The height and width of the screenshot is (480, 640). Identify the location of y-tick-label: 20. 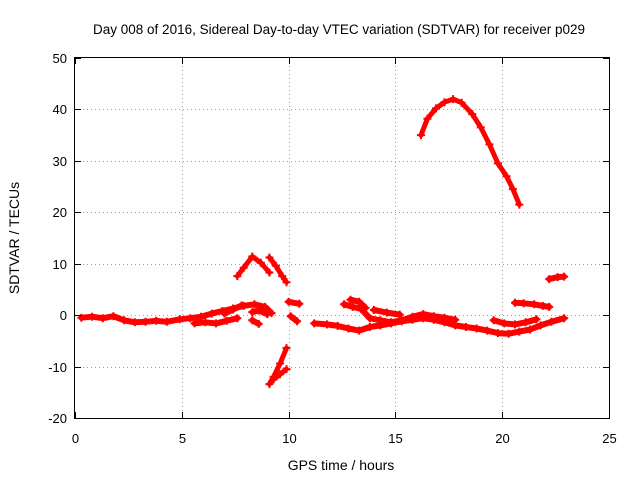
(60, 212).